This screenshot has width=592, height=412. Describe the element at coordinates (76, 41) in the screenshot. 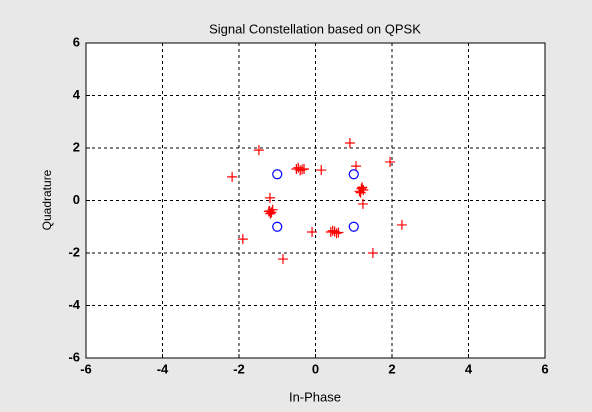

I see `y-tick-label: 6` at that location.